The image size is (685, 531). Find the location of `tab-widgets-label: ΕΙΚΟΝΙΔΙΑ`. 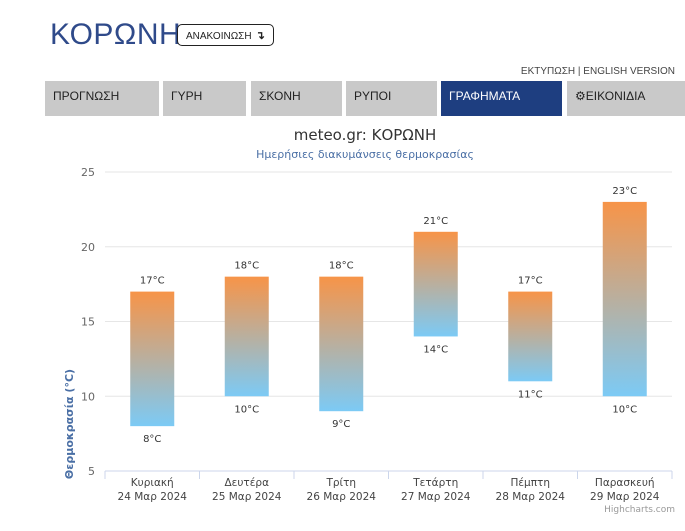

tab-widgets-label: ΕΙΚΟΝΙΔΙΑ is located at coordinates (615, 96).